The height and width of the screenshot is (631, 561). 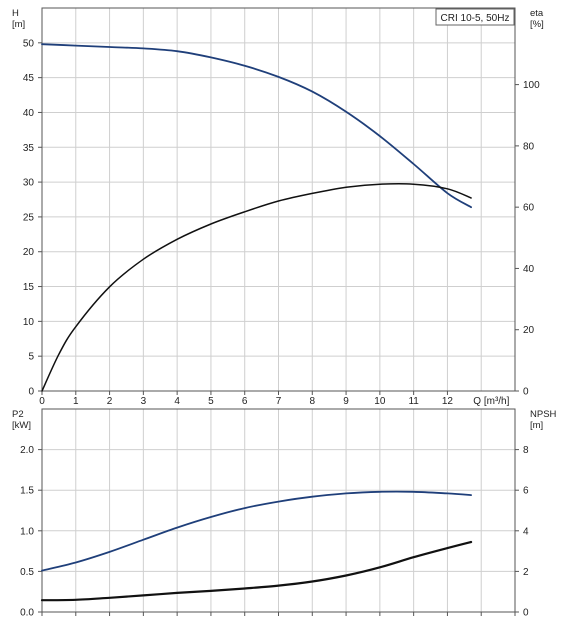 What do you see at coordinates (491, 401) in the screenshot?
I see `x-axis-label: Q [m³/h]` at bounding box center [491, 401].